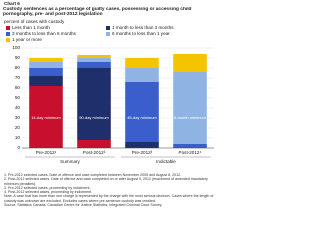 Image resolution: width=320 pixels, height=240 pixels. What do you see at coordinates (34, 21) in the screenshot?
I see `y-axis-label: percent of cases with custody` at bounding box center [34, 21].